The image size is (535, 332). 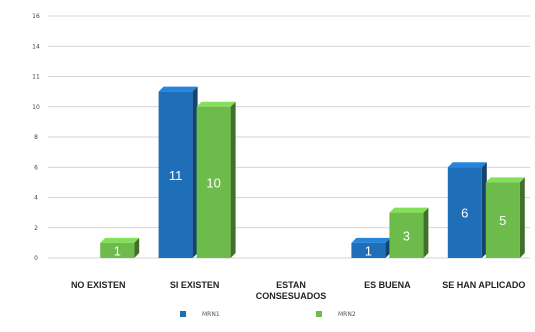 What do you see at coordinates (387, 285) in the screenshot?
I see `x-category-label: ES BUENA` at bounding box center [387, 285].